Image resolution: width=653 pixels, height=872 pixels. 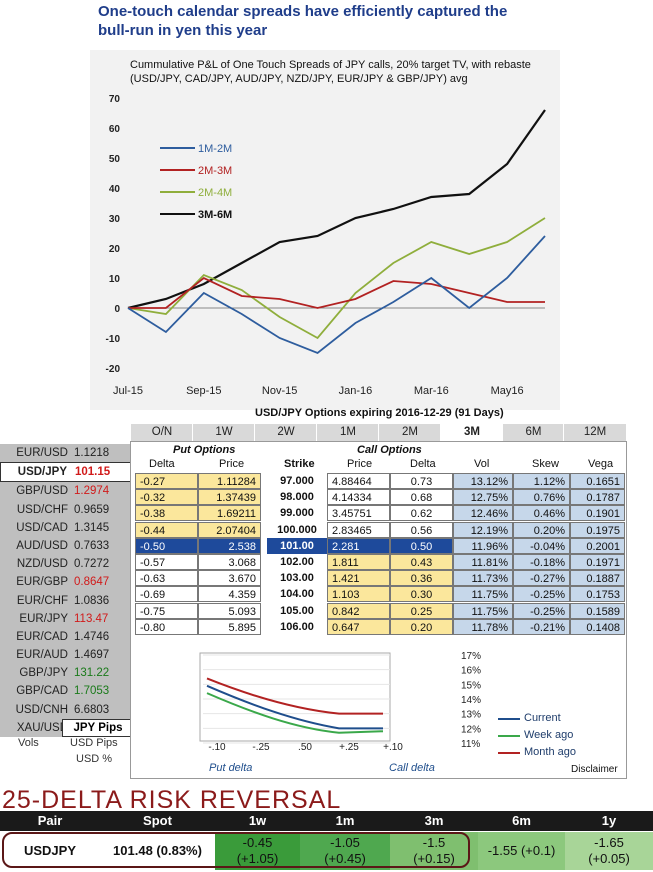 What do you see at coordinates (434, 842) in the screenshot?
I see `rr-cell-value: -1.5` at bounding box center [434, 842].